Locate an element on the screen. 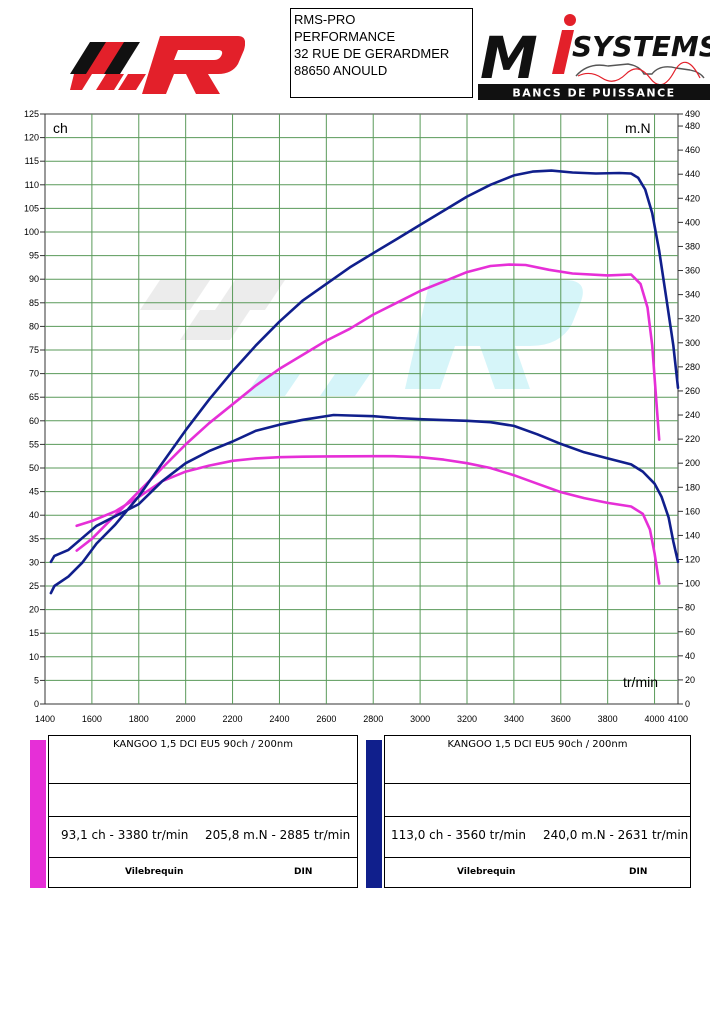 Image resolution: width=724 pixels, height=1024 pixels. y-right-tick-label: 180 is located at coordinates (692, 487).